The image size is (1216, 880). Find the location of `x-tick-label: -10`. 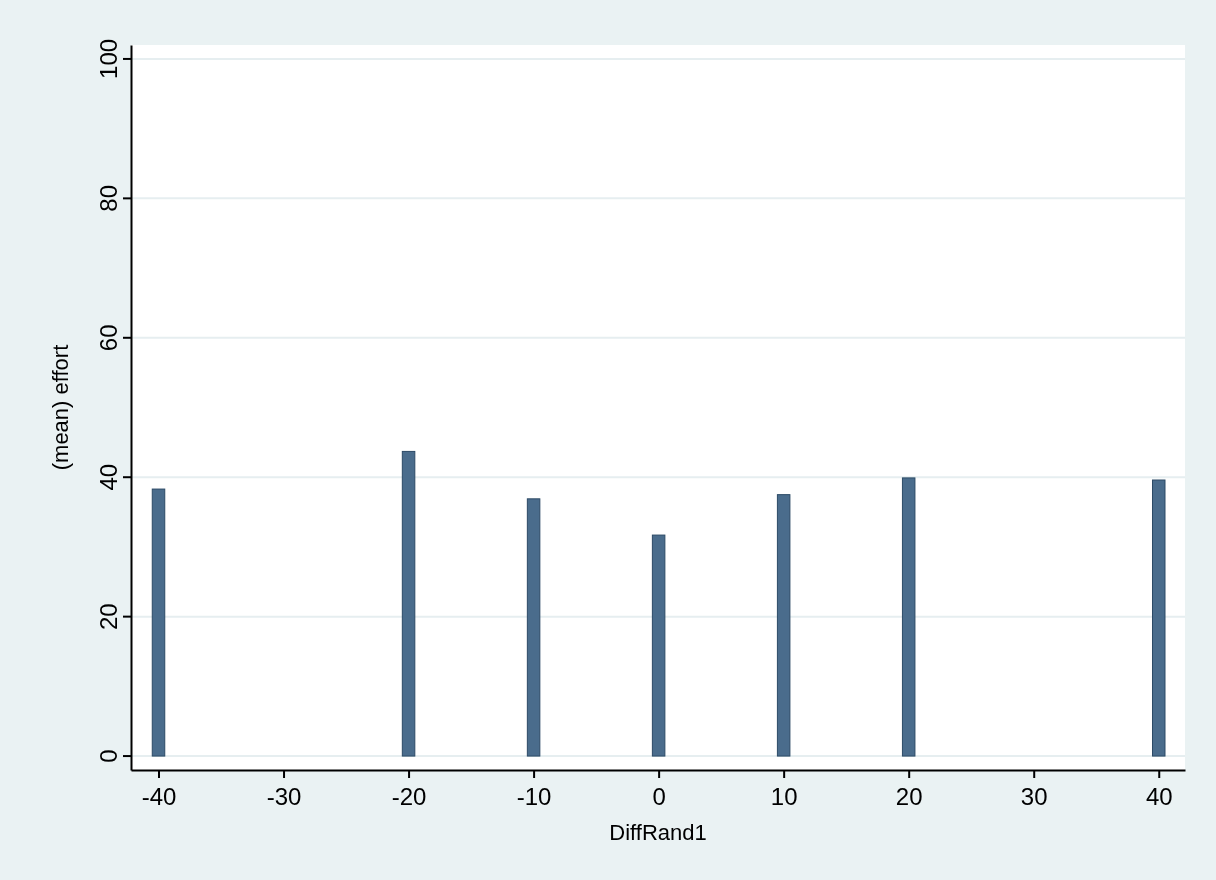

x-tick-label: -10 is located at coordinates (534, 796).